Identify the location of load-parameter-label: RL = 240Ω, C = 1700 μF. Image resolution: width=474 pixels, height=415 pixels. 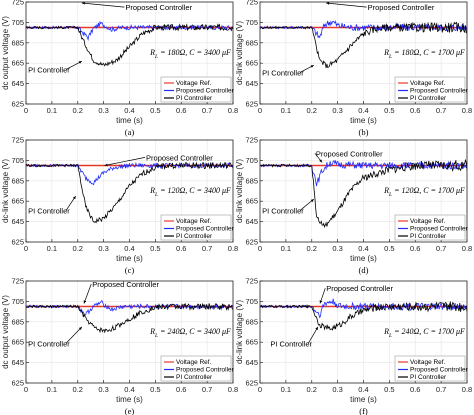
(424, 333).